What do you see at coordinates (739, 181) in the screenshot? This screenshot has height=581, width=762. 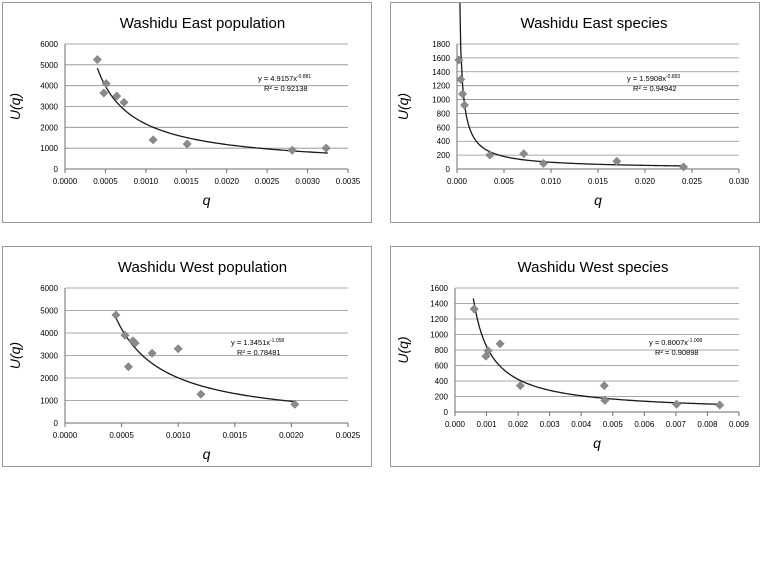 I see `x-tick-label: 0.030` at bounding box center [739, 181].